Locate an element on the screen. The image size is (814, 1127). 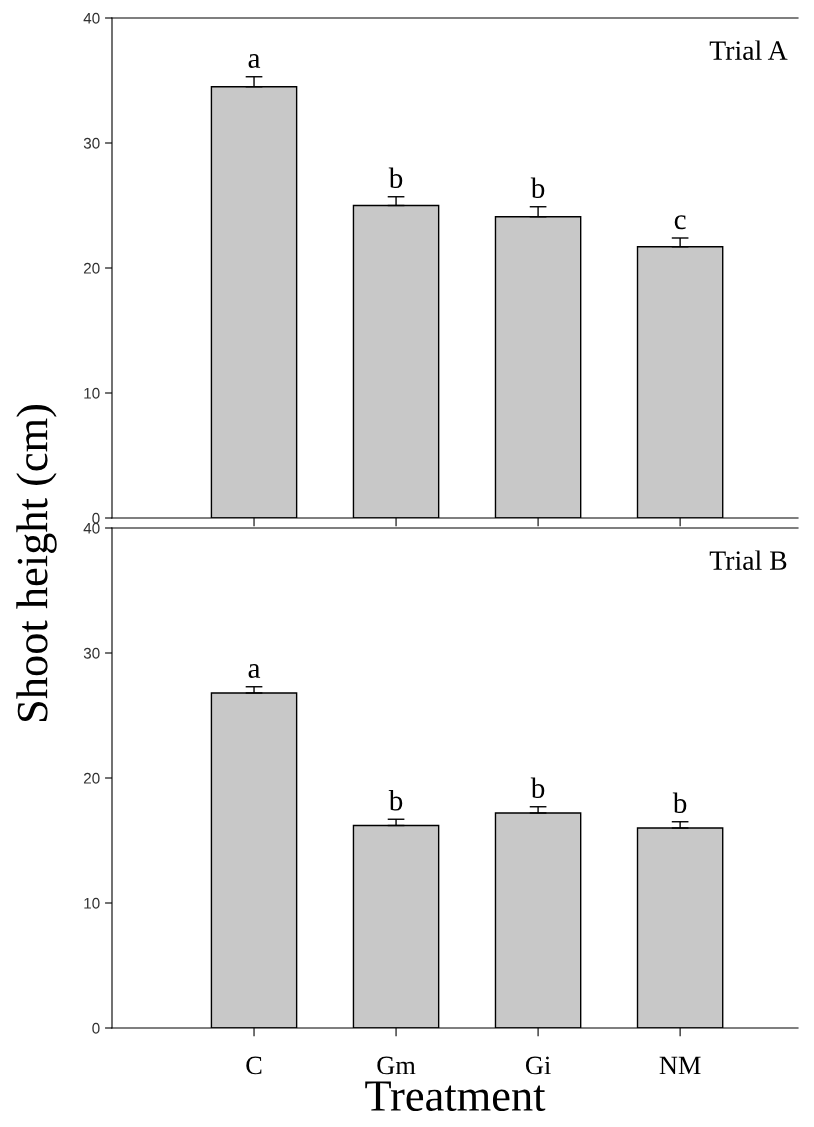
y-axis-title: Shoot height (cm) is located at coordinates (36, 562).